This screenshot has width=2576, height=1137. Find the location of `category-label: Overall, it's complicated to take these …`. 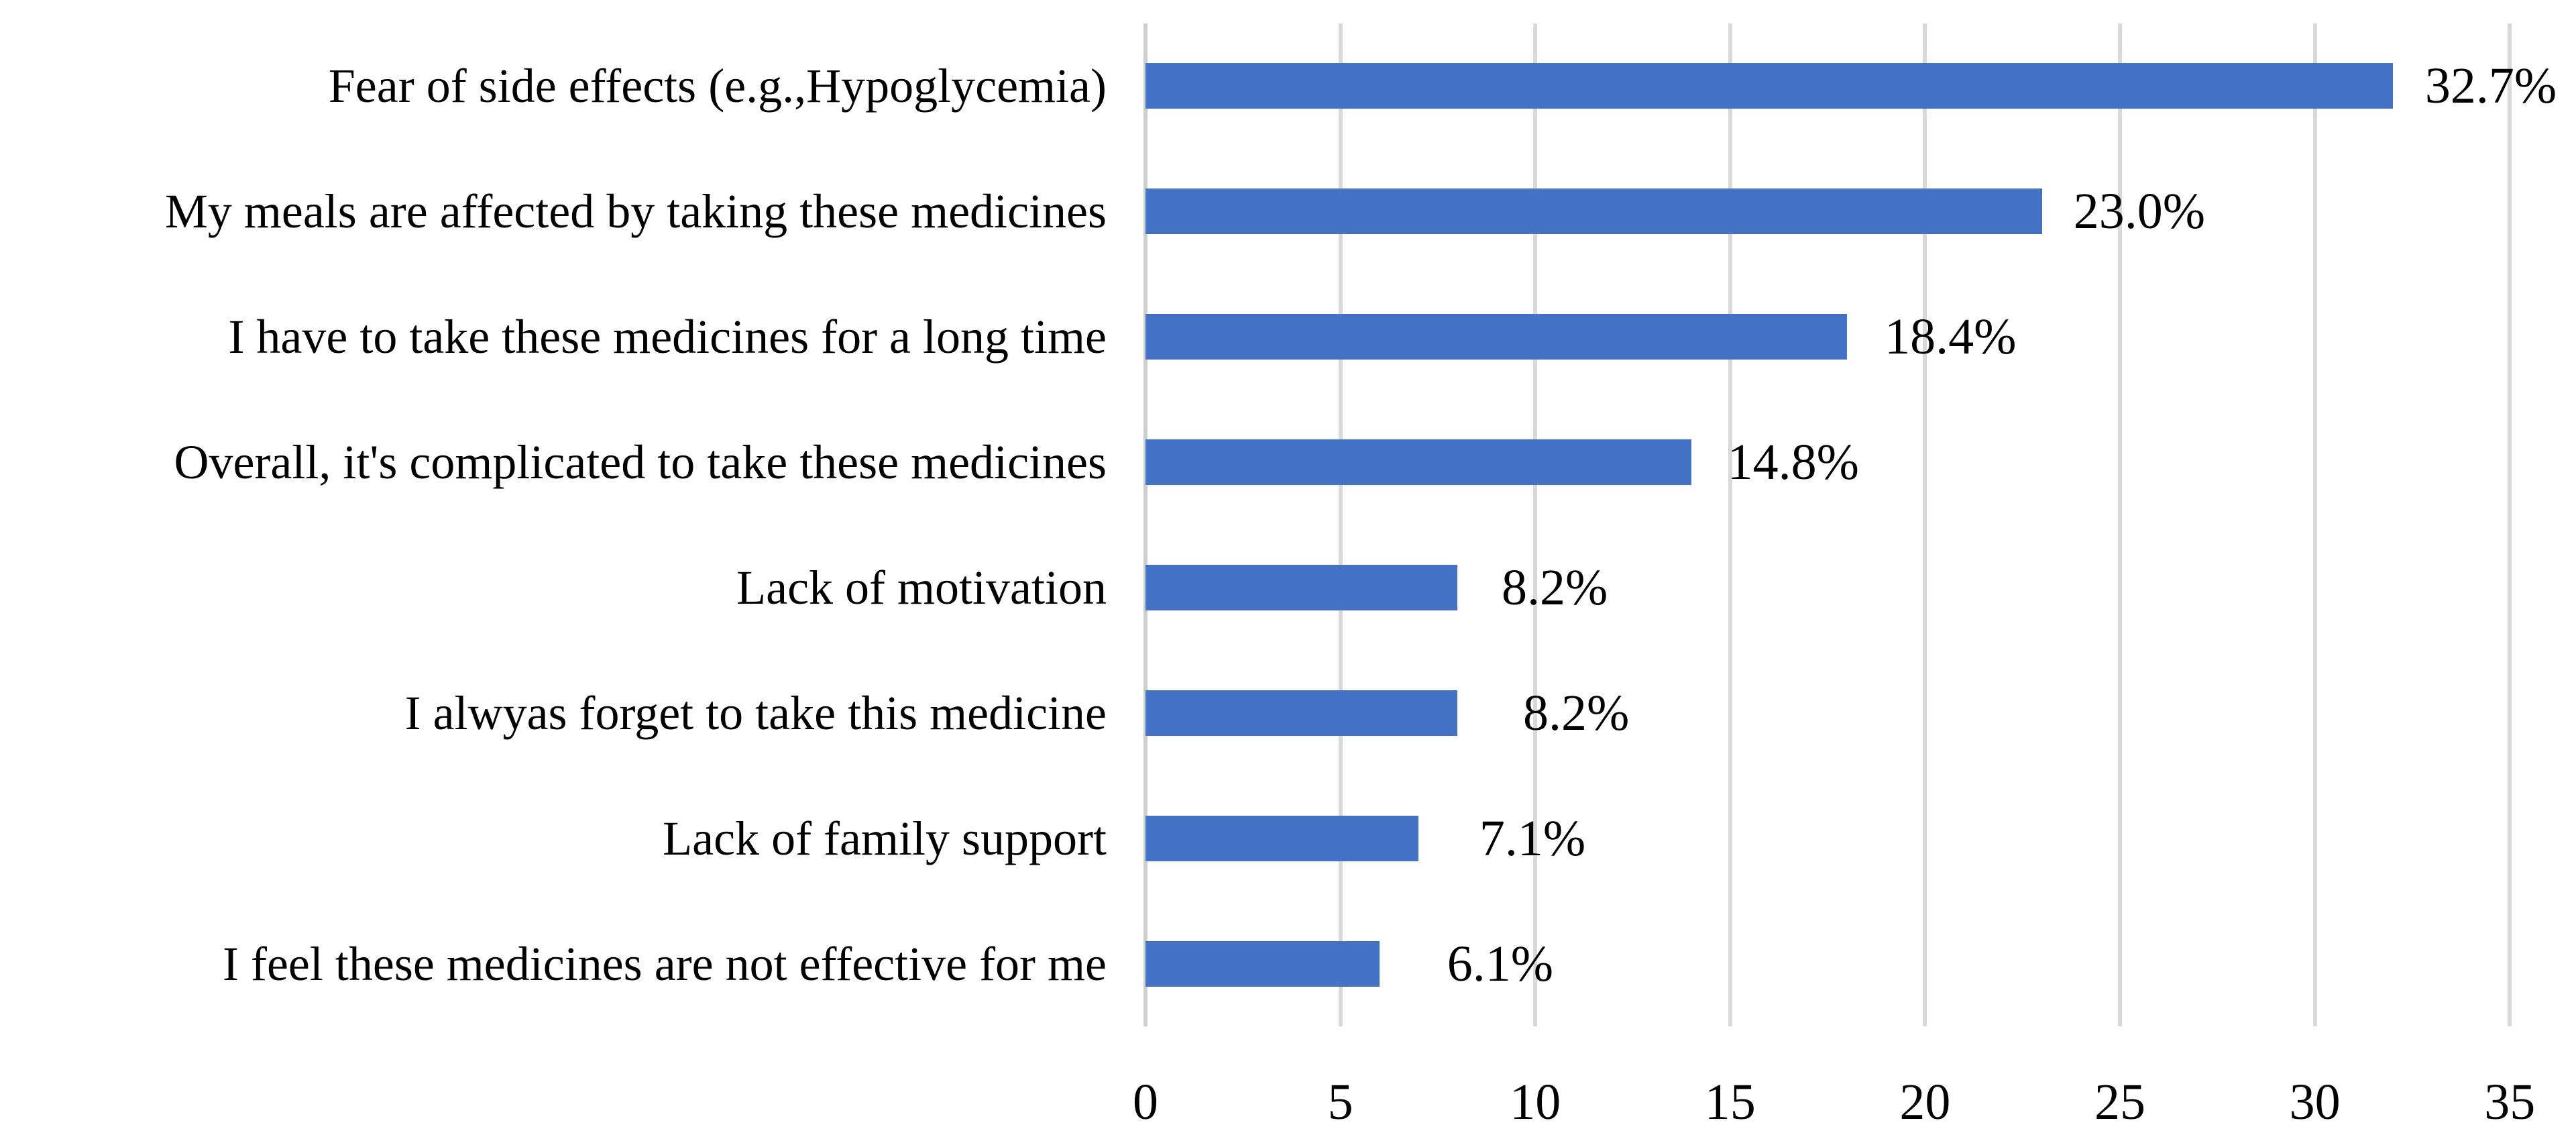

category-label: Overall, it's complicated to take these … is located at coordinates (640, 463).